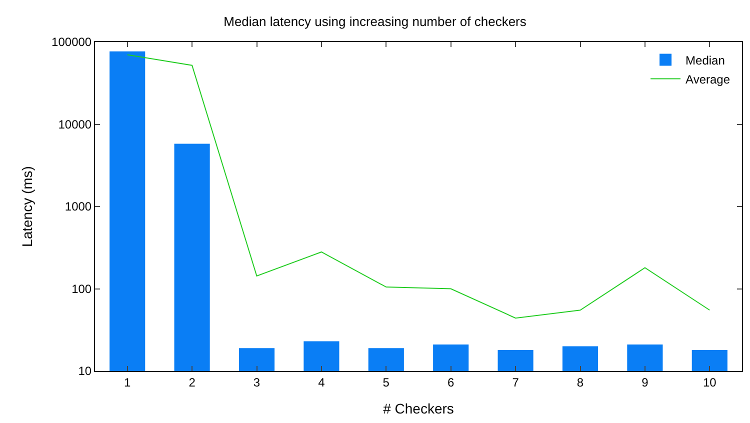 The image size is (750, 423). What do you see at coordinates (451, 382) in the screenshot?
I see `x-tick-label: 6` at bounding box center [451, 382].